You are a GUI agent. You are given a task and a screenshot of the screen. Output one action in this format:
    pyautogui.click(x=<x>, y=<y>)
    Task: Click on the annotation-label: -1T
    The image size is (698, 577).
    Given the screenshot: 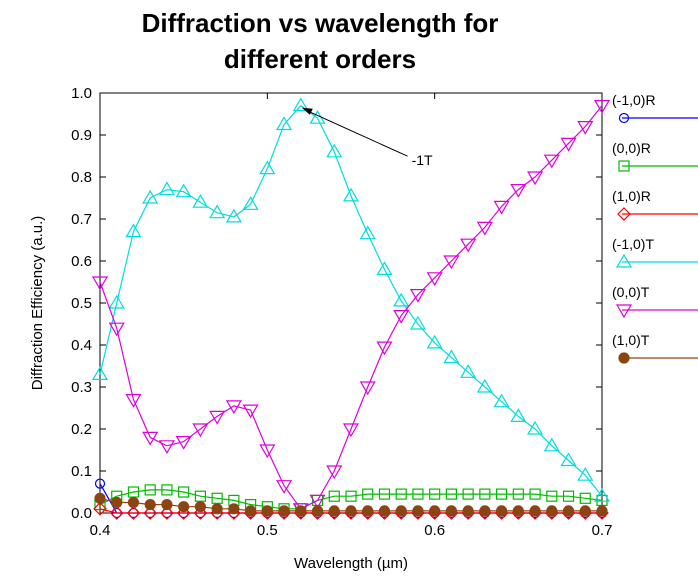 What is the action you would take?
    pyautogui.click(x=422, y=160)
    